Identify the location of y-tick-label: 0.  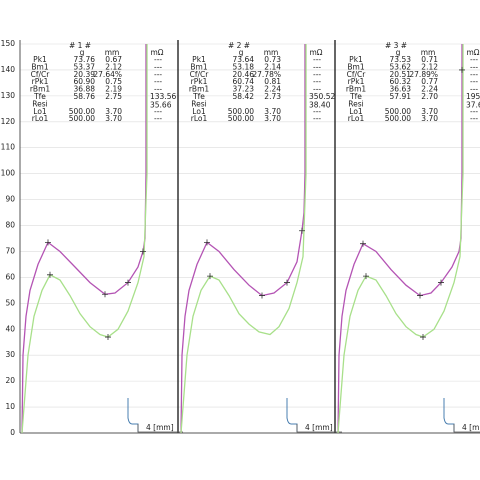
(12, 432).